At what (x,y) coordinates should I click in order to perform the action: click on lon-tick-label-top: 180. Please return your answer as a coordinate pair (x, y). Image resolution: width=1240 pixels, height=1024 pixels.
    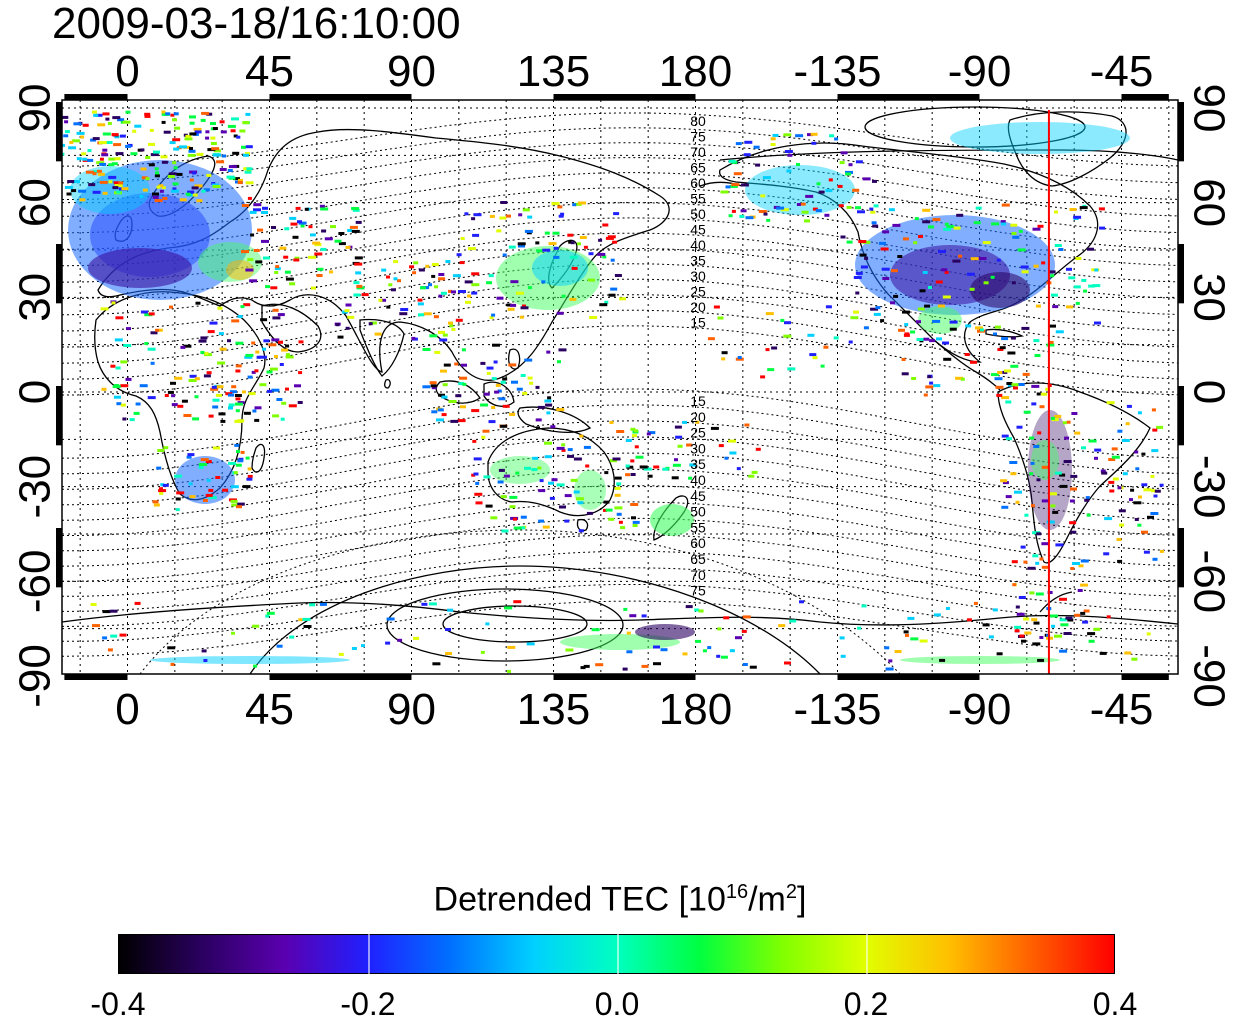
    Looking at the image, I should click on (695, 71).